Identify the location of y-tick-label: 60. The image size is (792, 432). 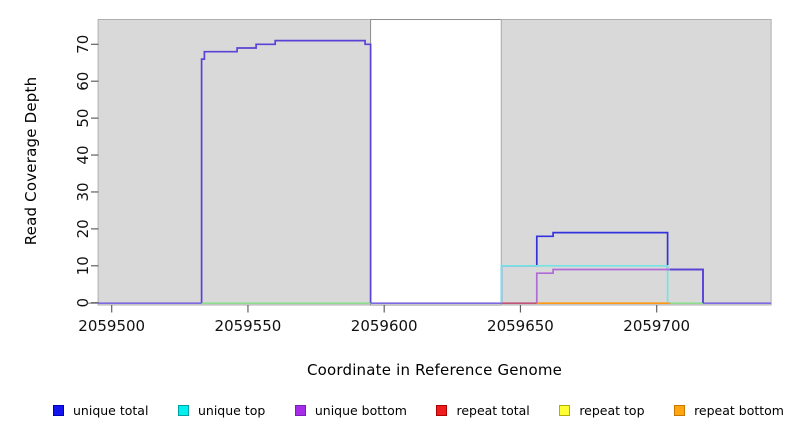
(83, 81).